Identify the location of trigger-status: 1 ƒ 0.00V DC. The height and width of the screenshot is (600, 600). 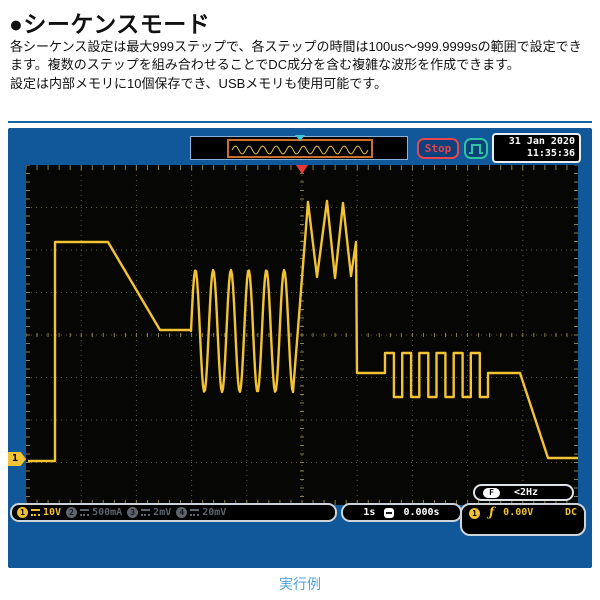
(523, 519).